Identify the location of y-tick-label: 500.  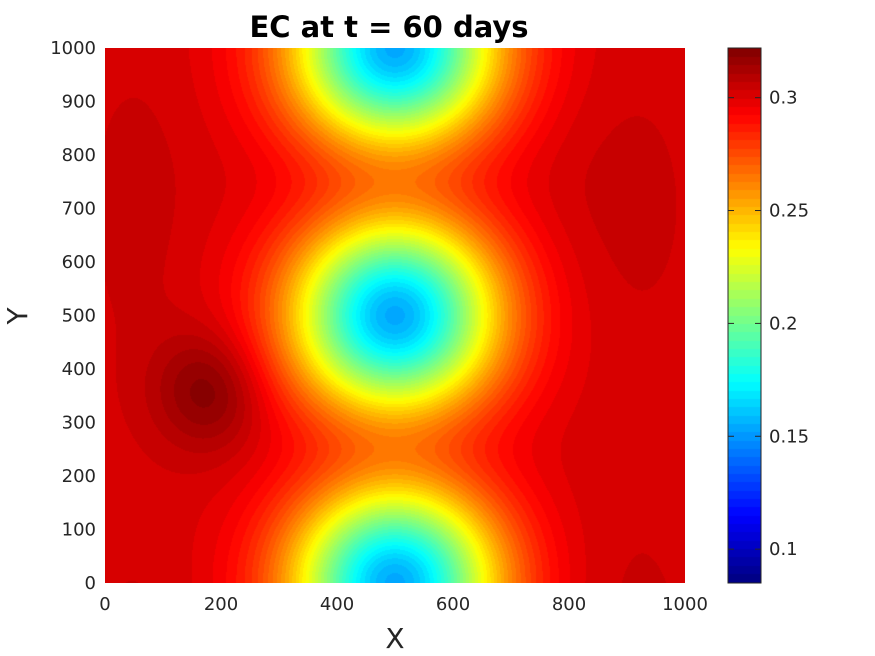
(79, 316).